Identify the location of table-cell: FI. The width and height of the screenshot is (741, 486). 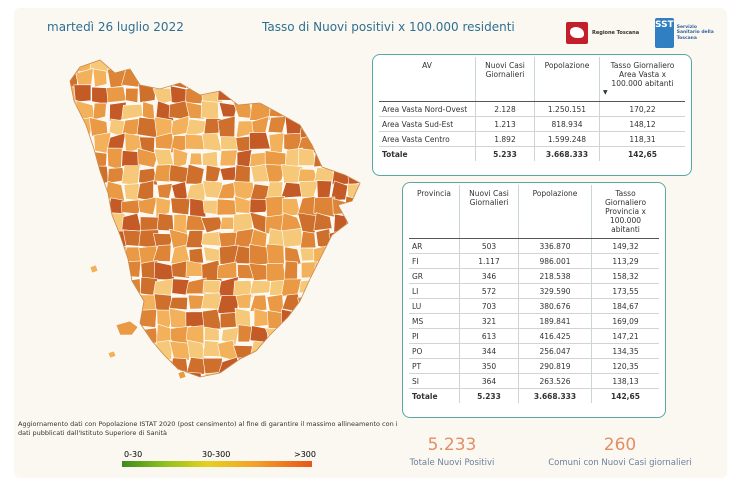
(434, 261).